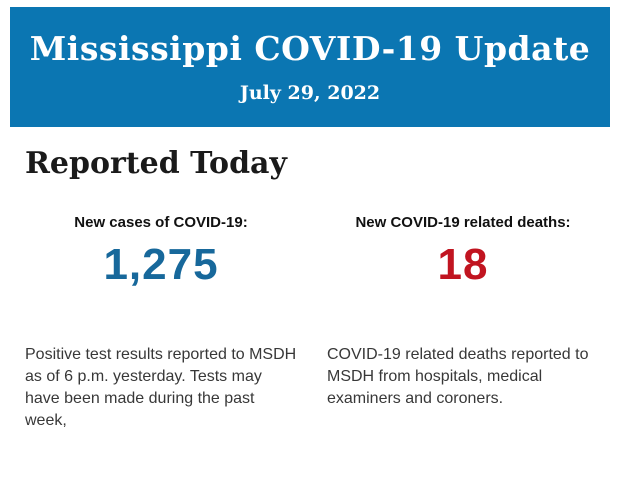  What do you see at coordinates (463, 222) in the screenshot?
I see `new-deaths-label: New COVID-19 related deaths:` at bounding box center [463, 222].